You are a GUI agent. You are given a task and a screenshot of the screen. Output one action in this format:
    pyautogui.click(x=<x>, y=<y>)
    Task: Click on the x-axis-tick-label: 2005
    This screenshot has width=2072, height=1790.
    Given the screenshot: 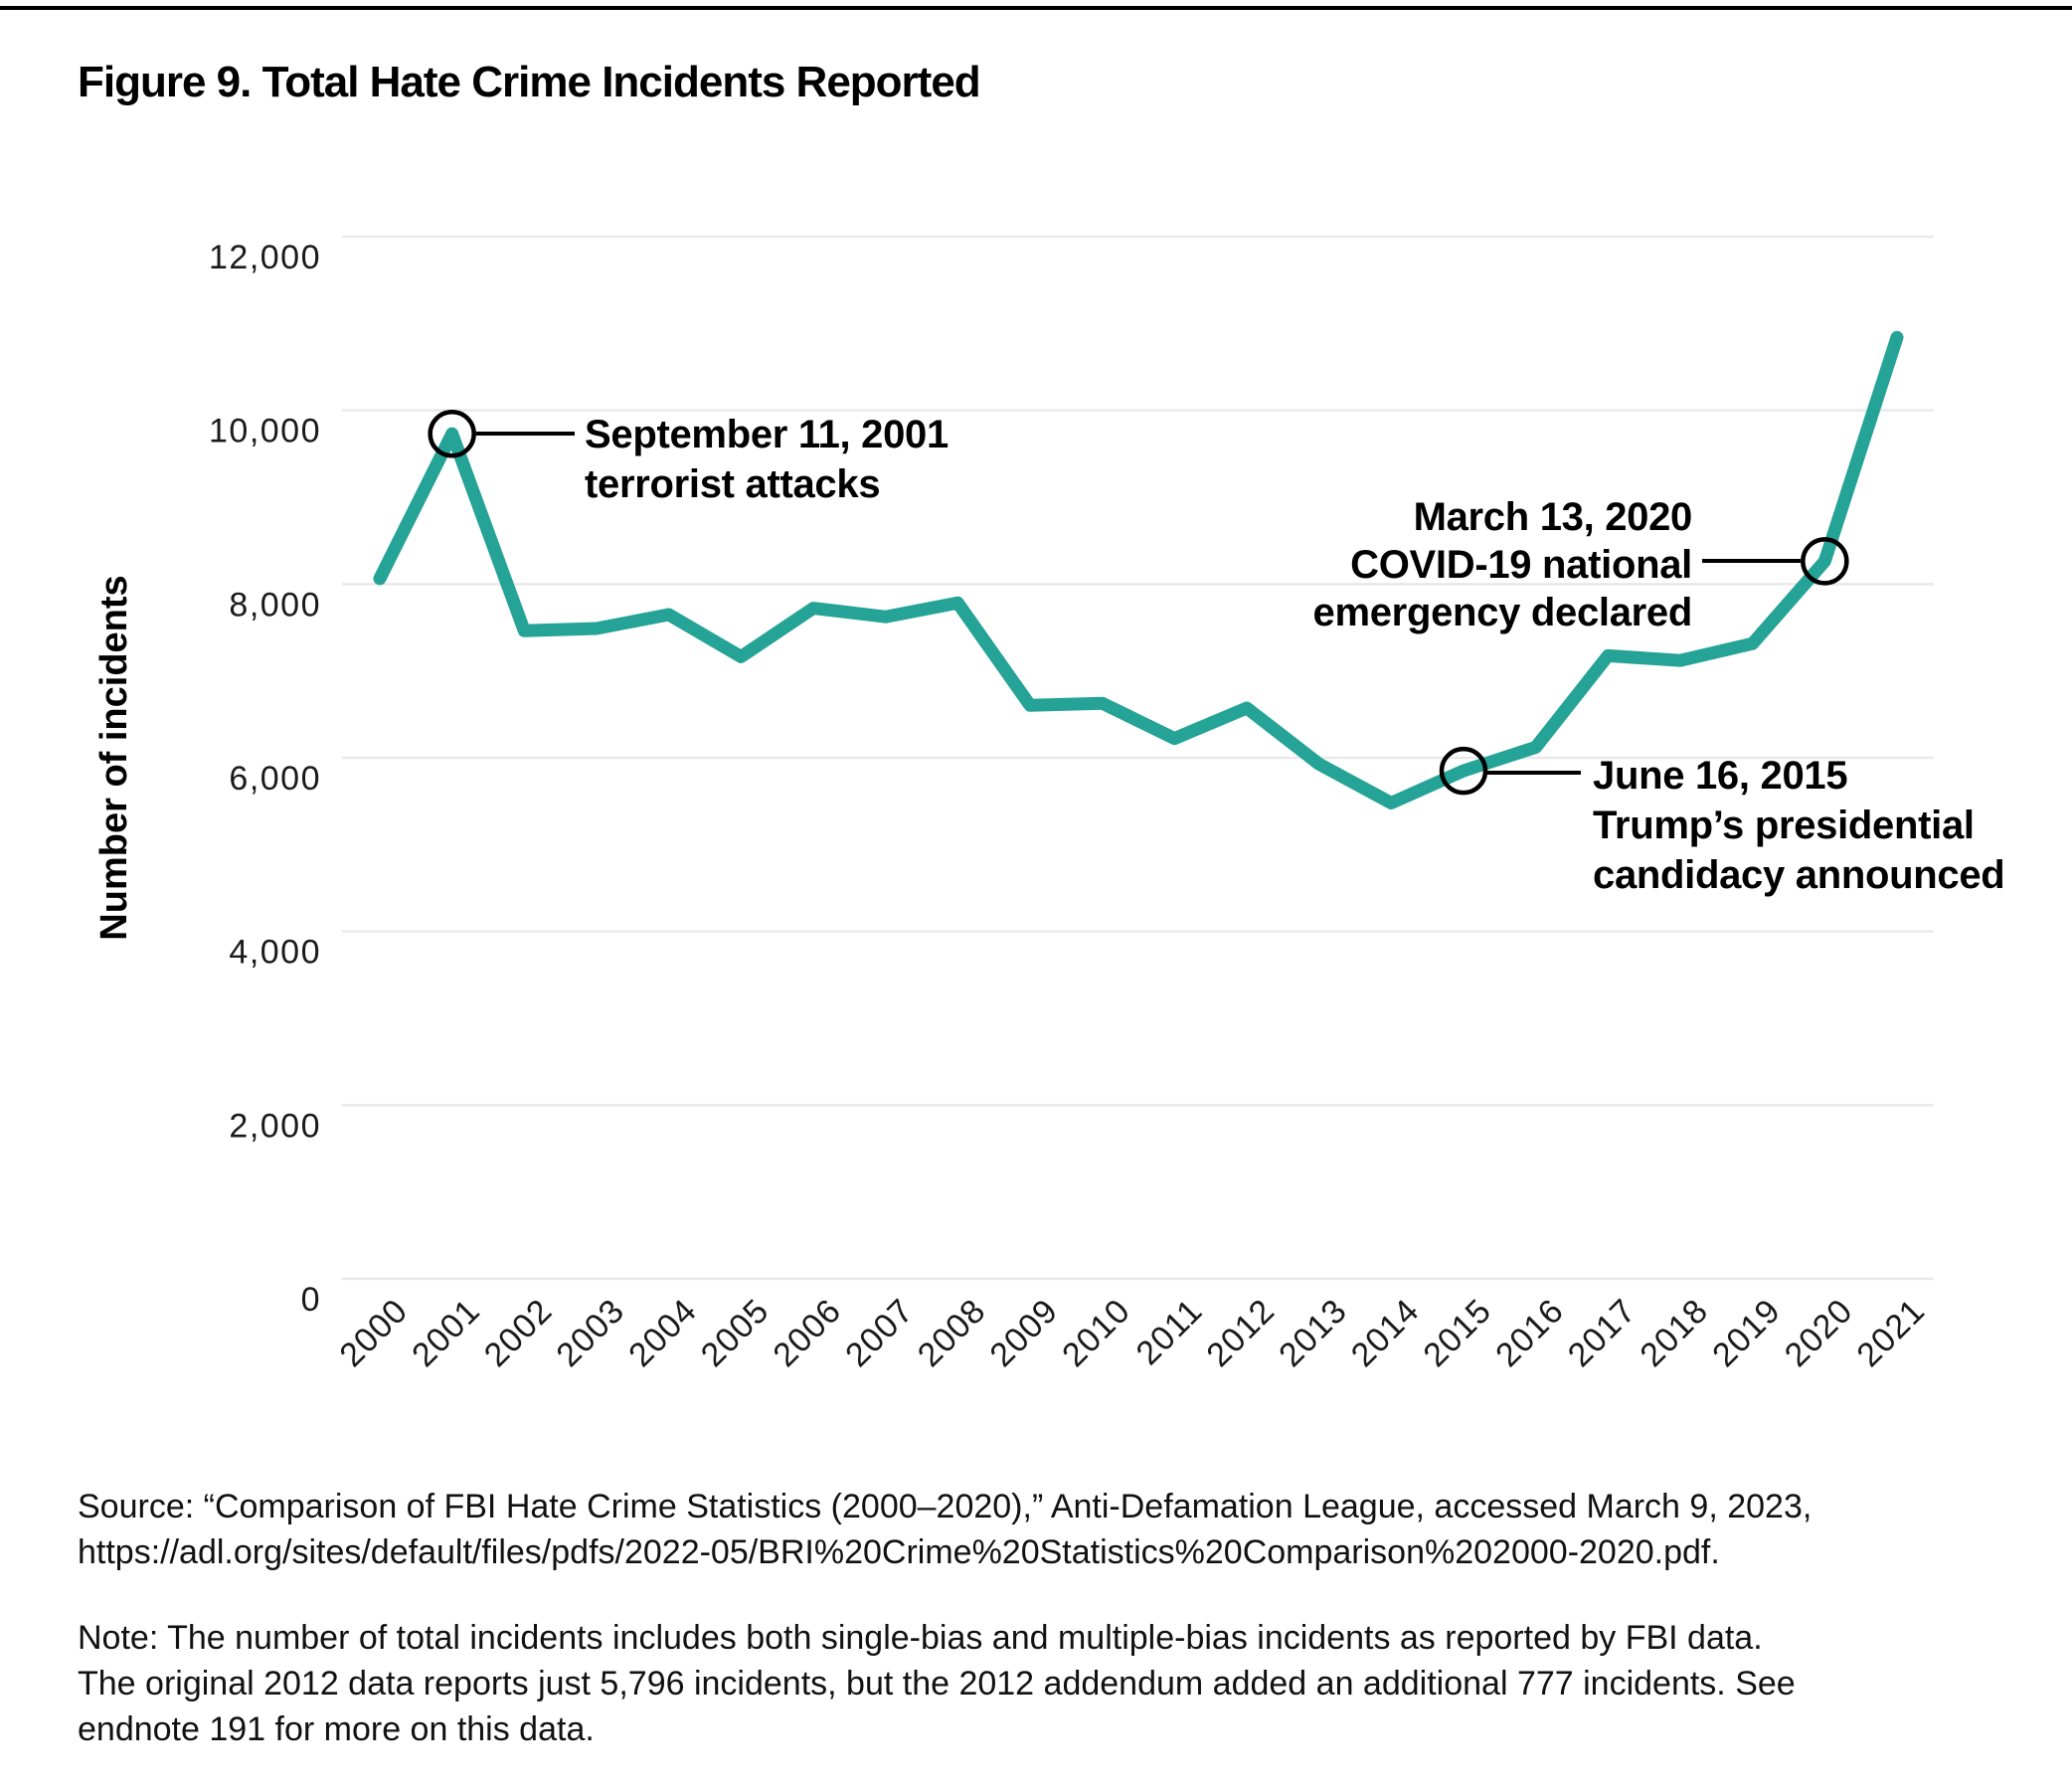 What is the action you would take?
    pyautogui.click(x=735, y=1333)
    